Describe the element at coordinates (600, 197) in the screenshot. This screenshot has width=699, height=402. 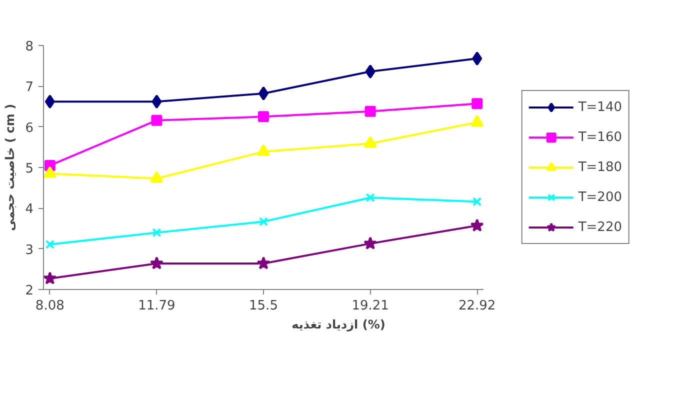
I see `legend-label: T=200` at that location.